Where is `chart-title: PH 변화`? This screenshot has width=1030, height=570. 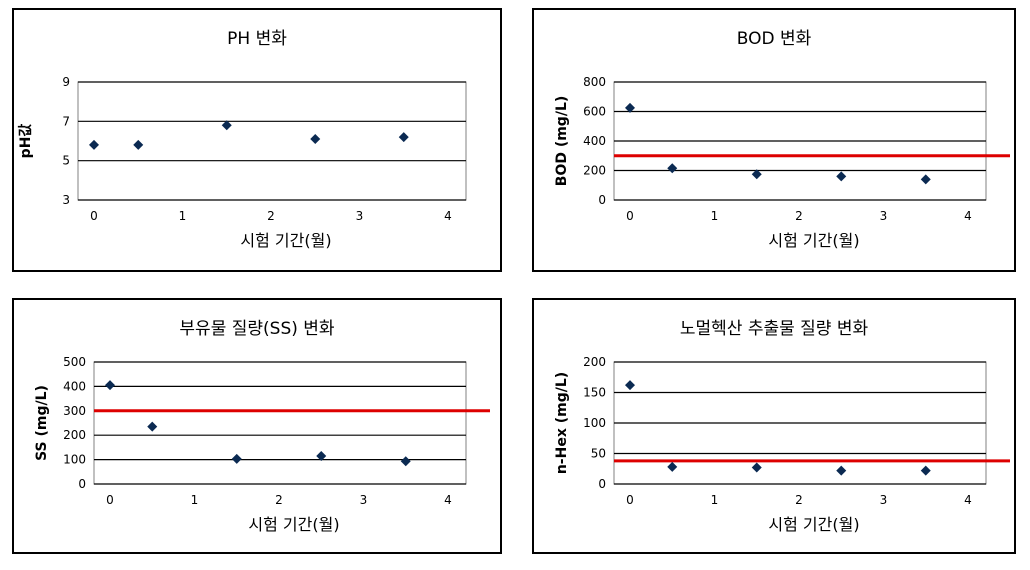 chart-title: PH 변화 is located at coordinates (257, 39).